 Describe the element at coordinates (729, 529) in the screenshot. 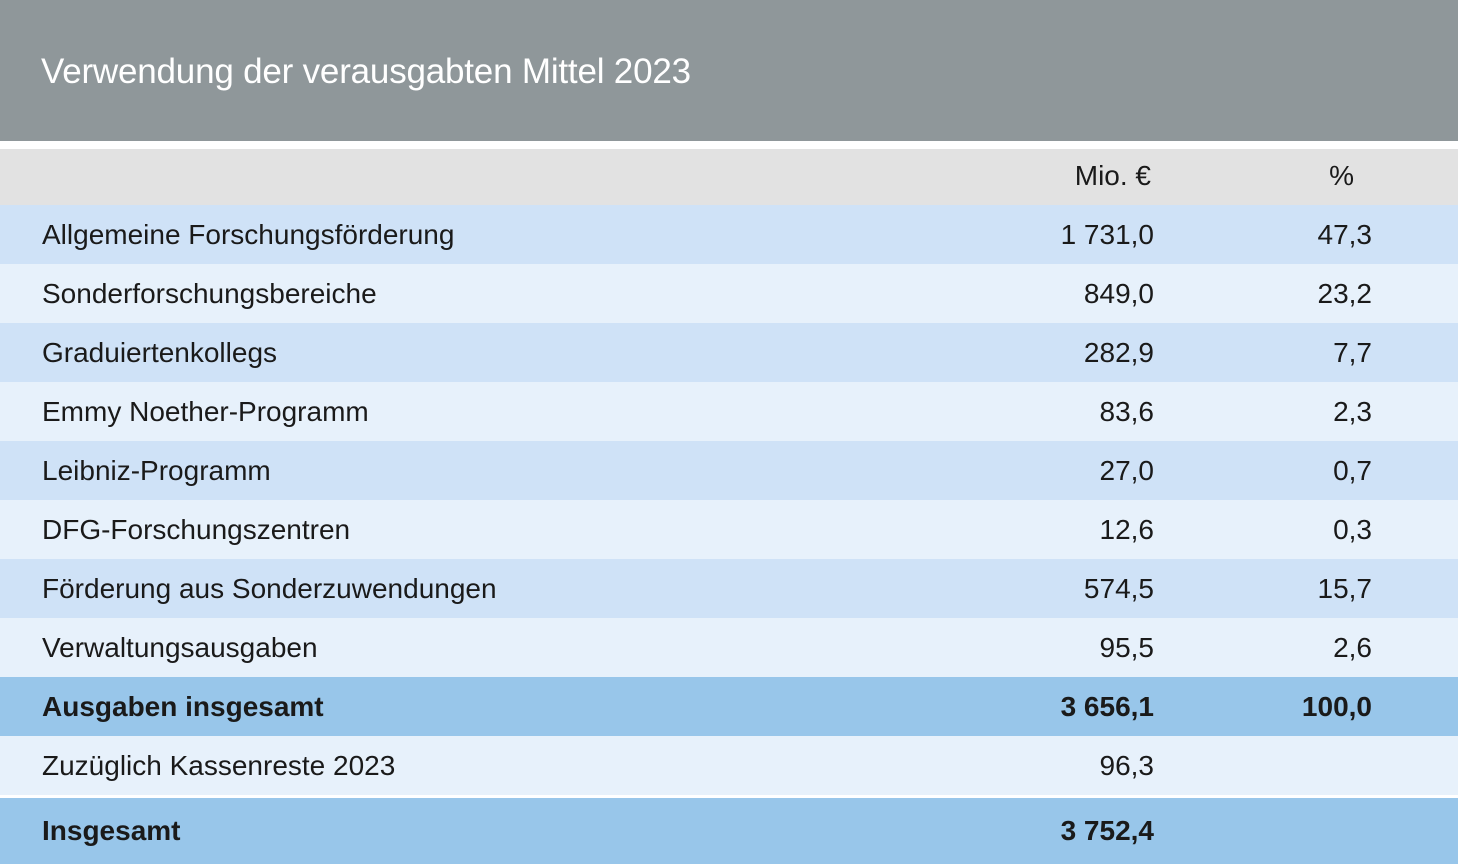

I see `table-row: DFG-Forschungszentren 12,6 0,3` at that location.